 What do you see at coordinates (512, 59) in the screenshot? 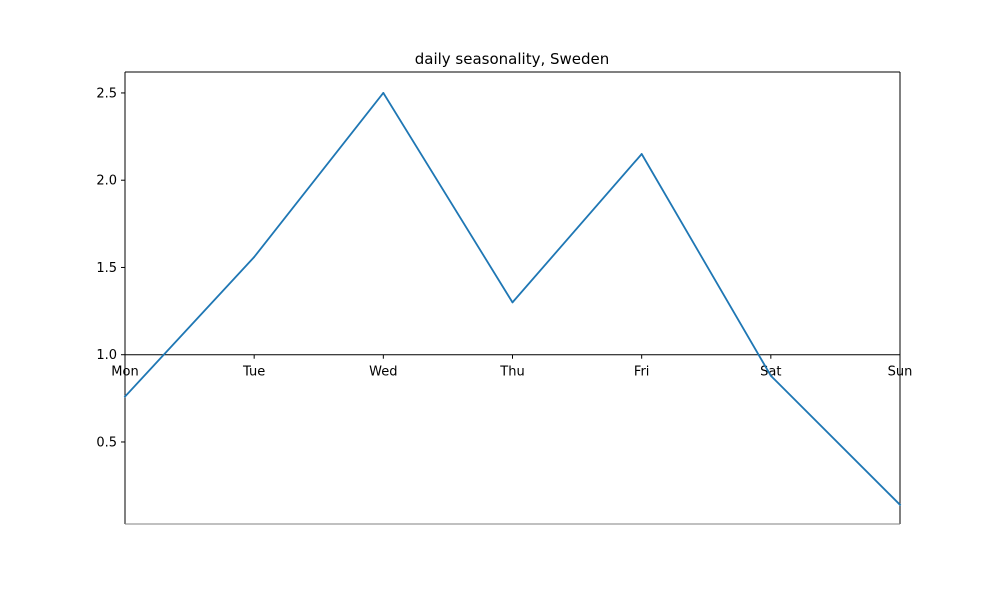
I see `chart-title: daily seasonality, Sweden` at bounding box center [512, 59].